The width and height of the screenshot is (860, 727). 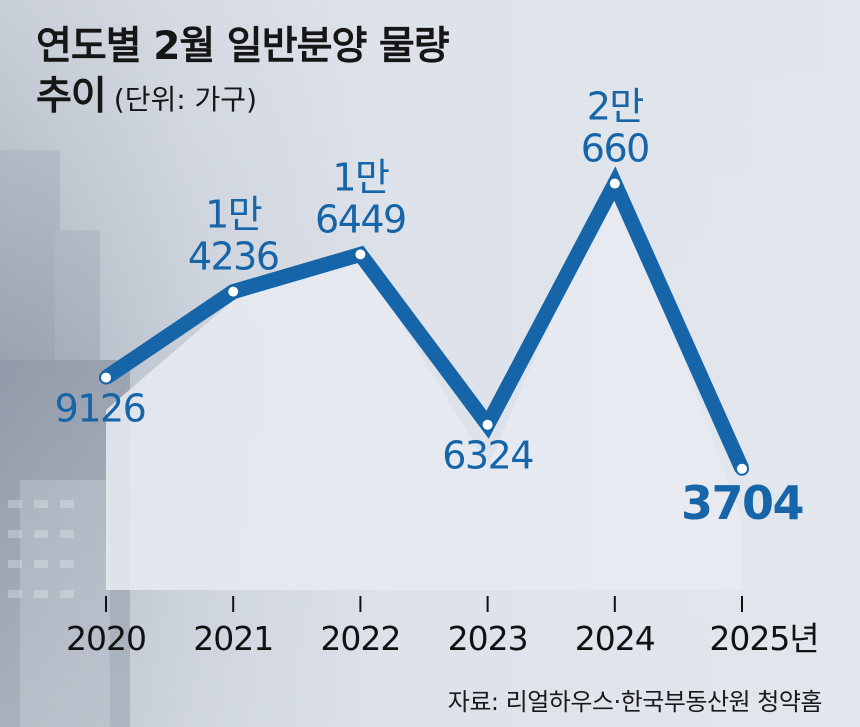 I want to click on x-axis-label-4: 2024, so click(x=615, y=638).